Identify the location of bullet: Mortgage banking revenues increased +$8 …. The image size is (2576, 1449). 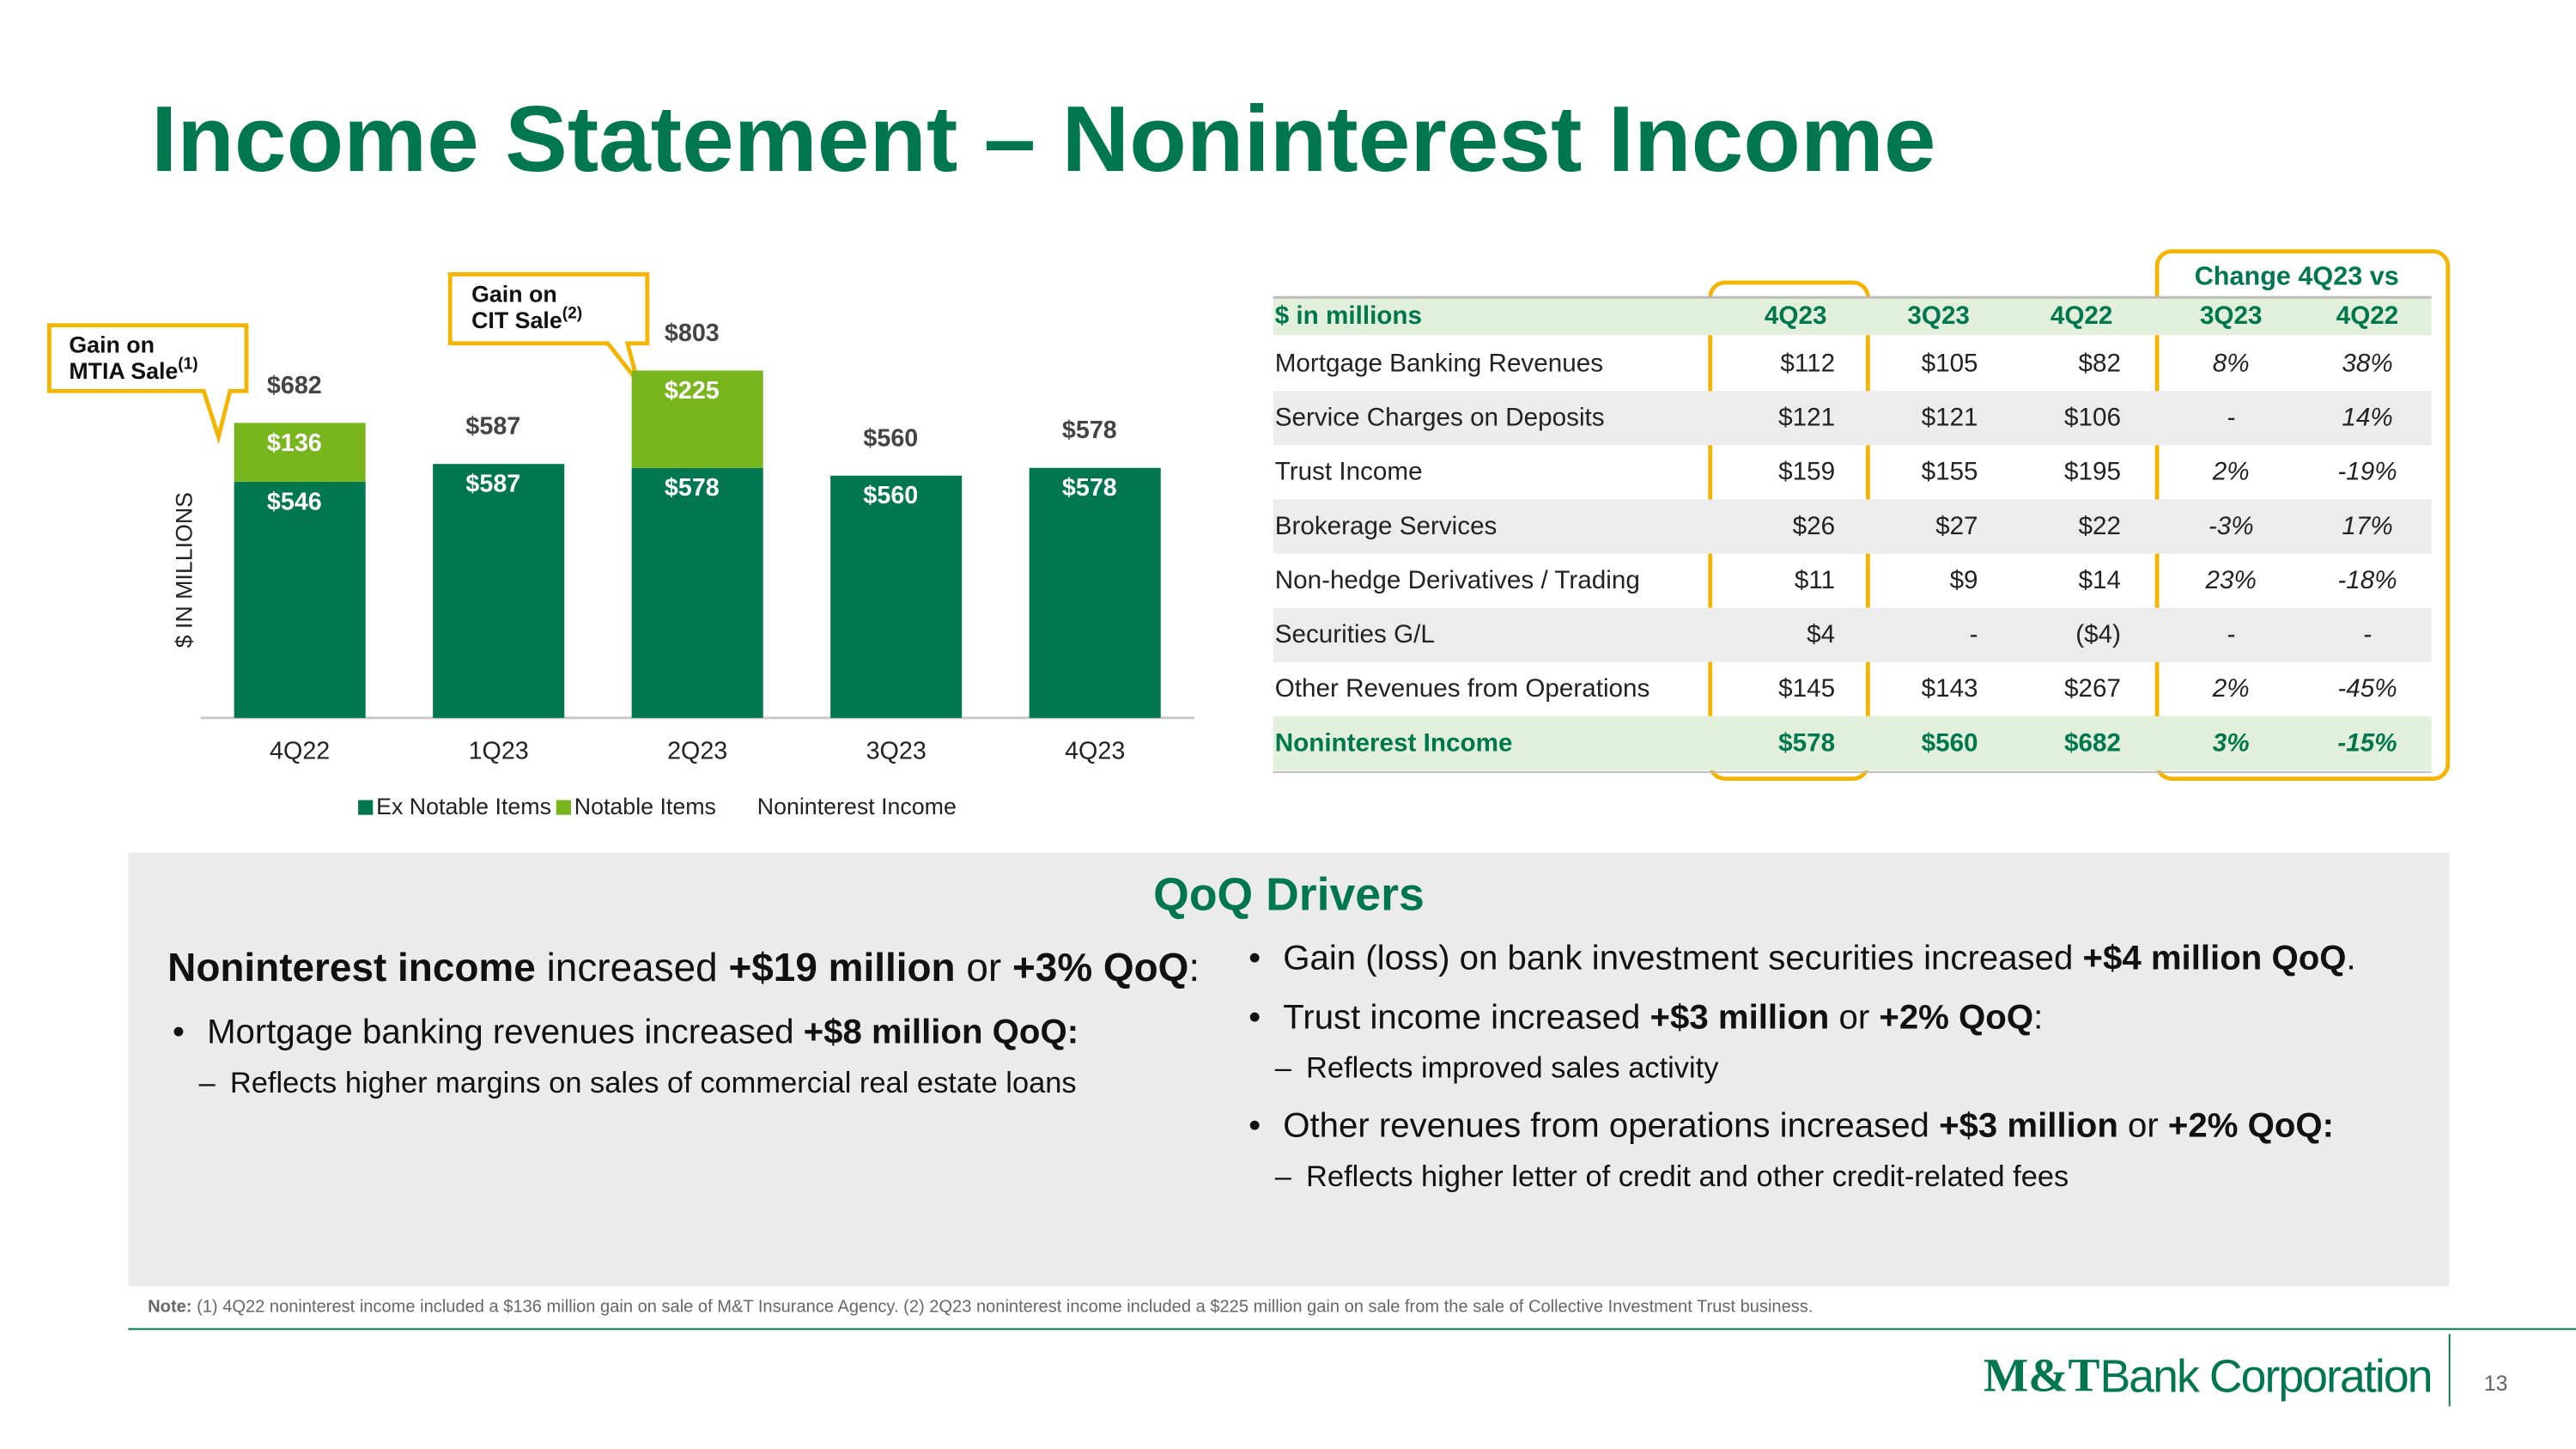
(684, 1033).